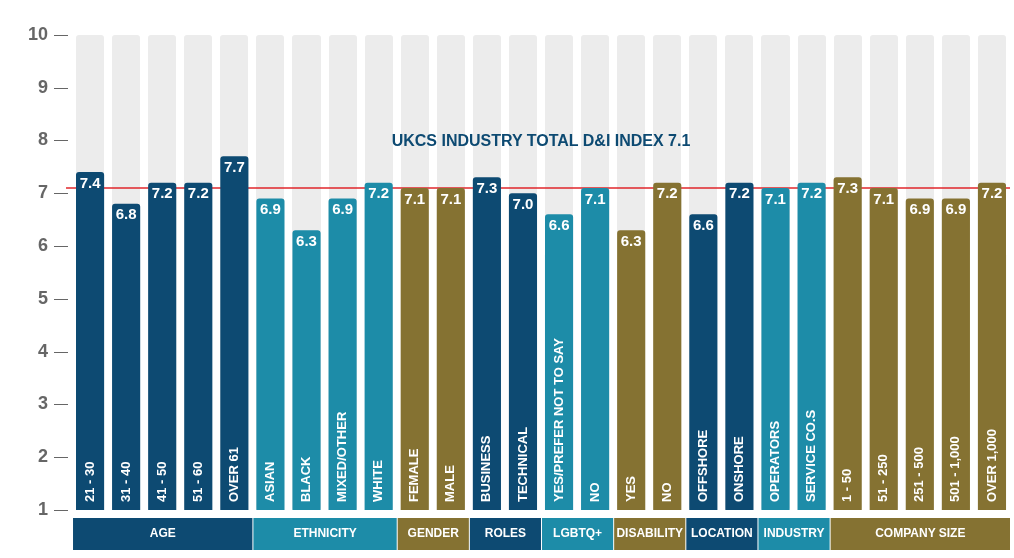 This screenshot has width=1014, height=558. Describe the element at coordinates (234, 166) in the screenshot. I see `data-label: 7.7` at that location.